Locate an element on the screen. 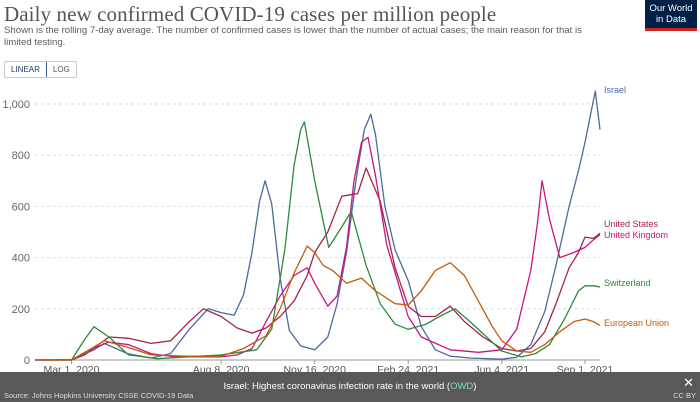 This screenshot has height=402, width=700. y-tick-label: 400 is located at coordinates (21, 259).